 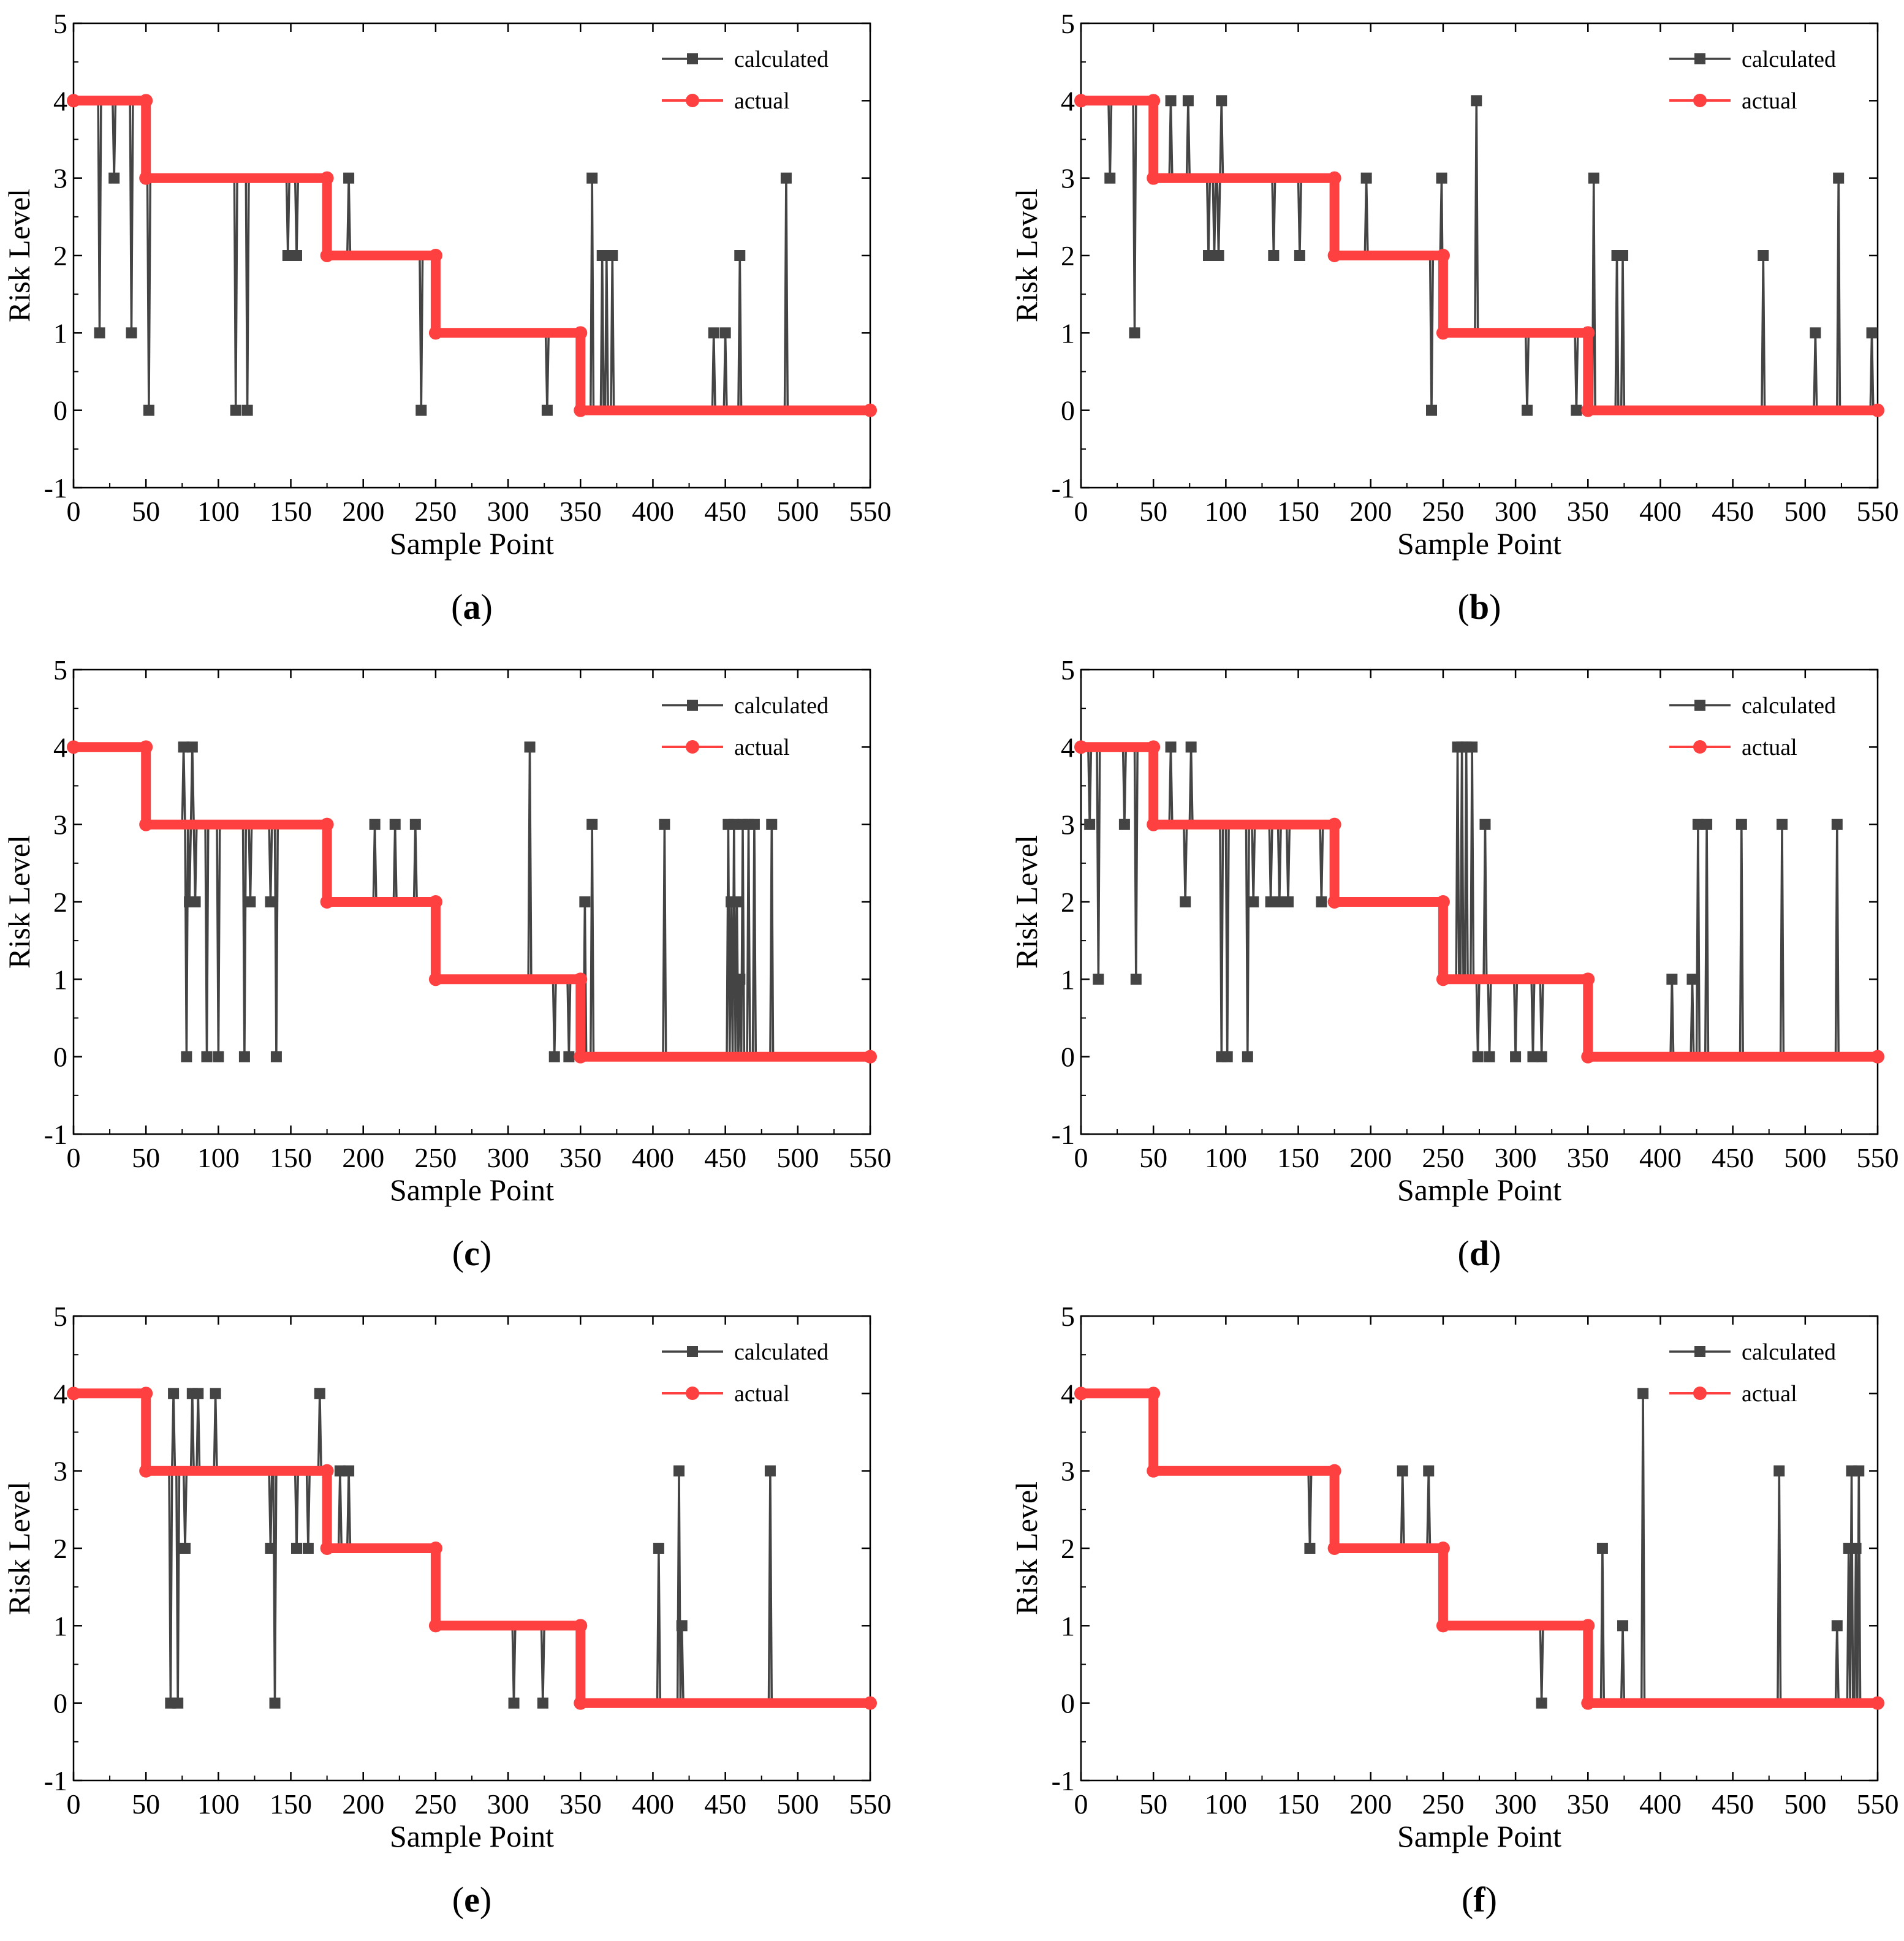 What do you see at coordinates (1443, 1804) in the screenshot?
I see `x-tick-label: 250` at bounding box center [1443, 1804].